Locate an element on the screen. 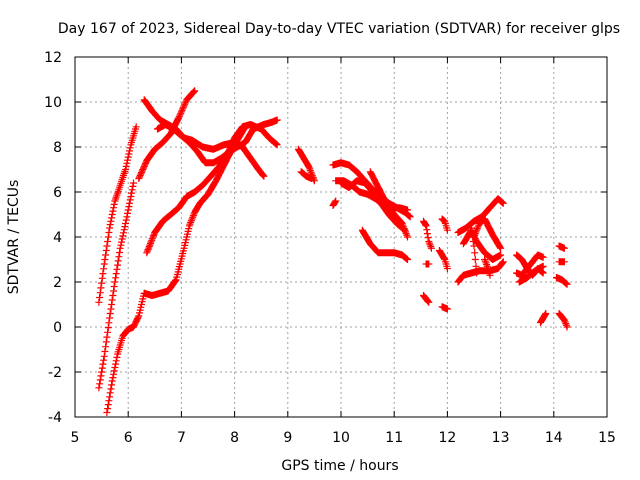  series-s22 is located at coordinates (444, 308).